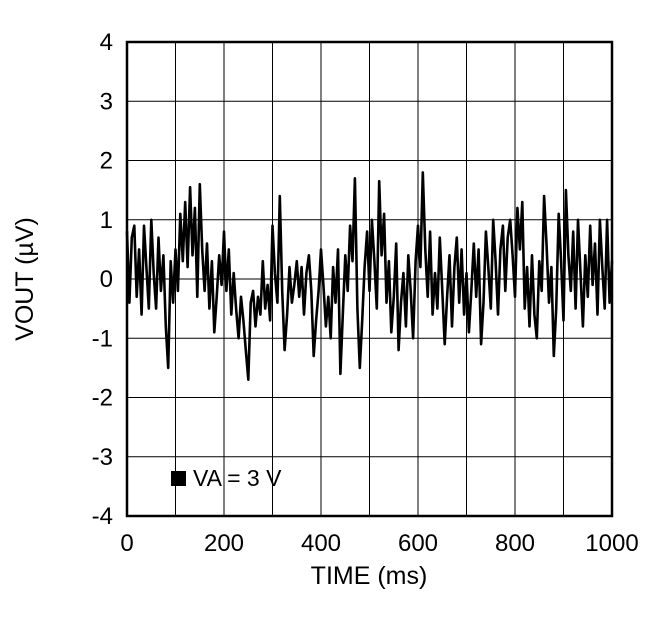 Image resolution: width=645 pixels, height=623 pixels. Describe the element at coordinates (106, 101) in the screenshot. I see `y-tick-label: 3` at that location.